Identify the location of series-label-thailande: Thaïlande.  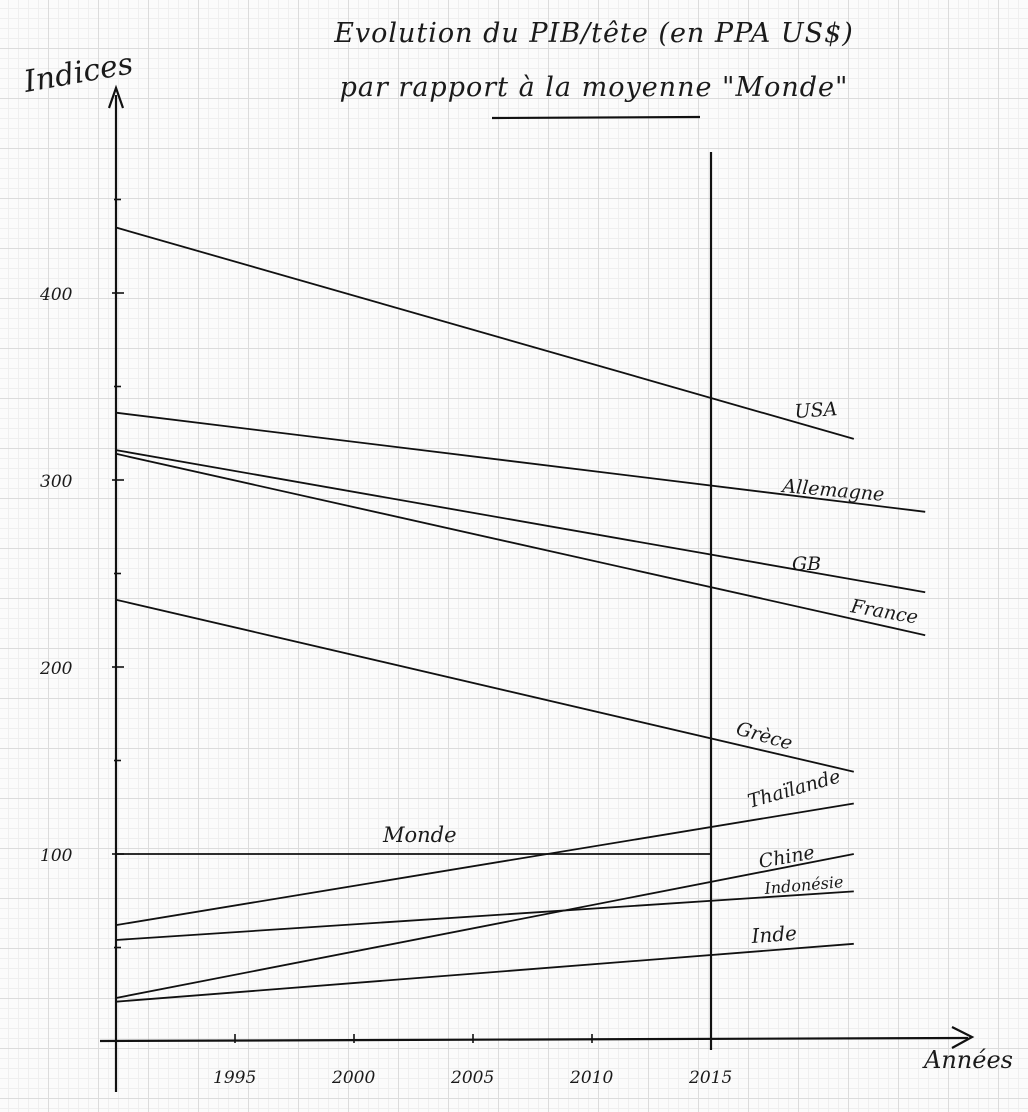
(794, 788).